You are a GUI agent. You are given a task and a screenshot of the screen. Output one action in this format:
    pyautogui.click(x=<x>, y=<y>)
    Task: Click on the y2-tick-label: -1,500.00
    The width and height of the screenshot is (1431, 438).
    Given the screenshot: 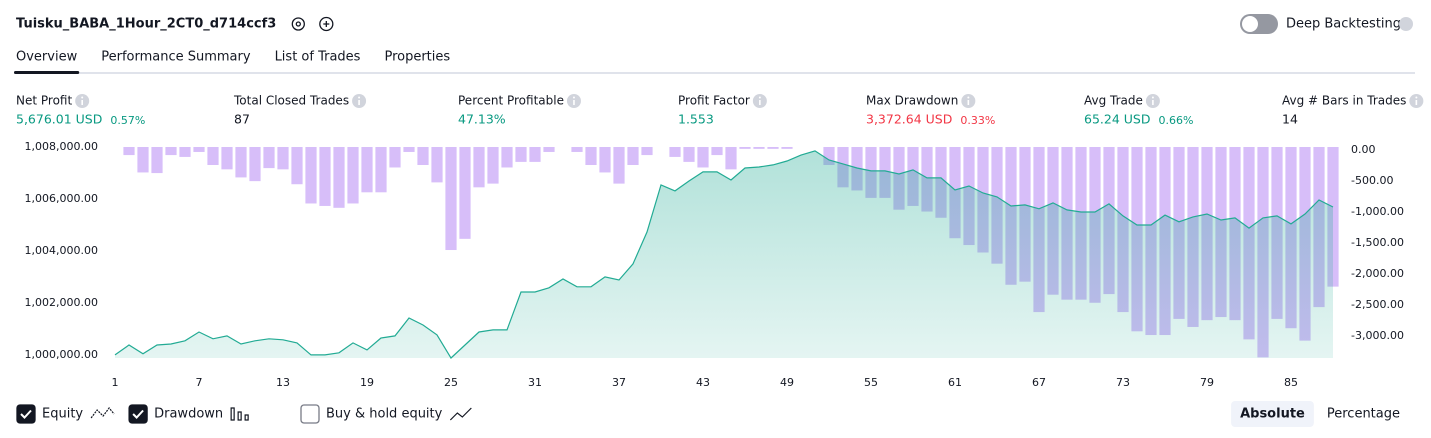 What is the action you would take?
    pyautogui.click(x=1377, y=242)
    